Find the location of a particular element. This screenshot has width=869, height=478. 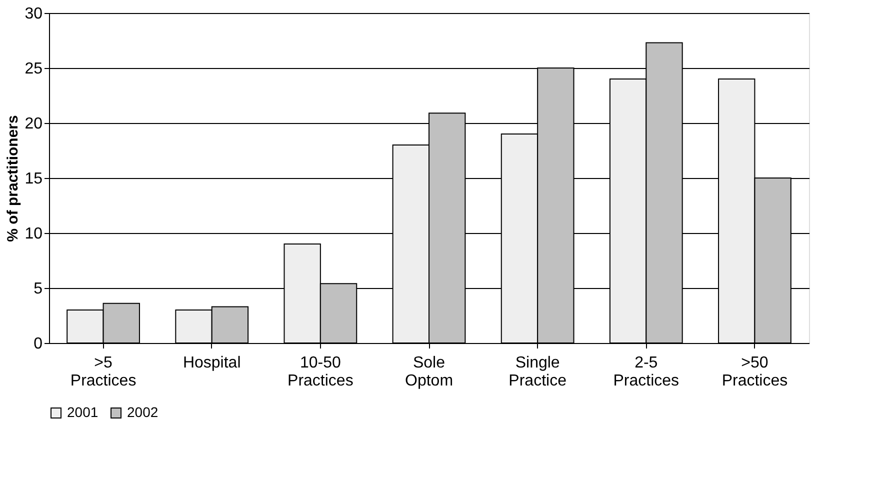

y-tick-label: 25 is located at coordinates (33, 69).